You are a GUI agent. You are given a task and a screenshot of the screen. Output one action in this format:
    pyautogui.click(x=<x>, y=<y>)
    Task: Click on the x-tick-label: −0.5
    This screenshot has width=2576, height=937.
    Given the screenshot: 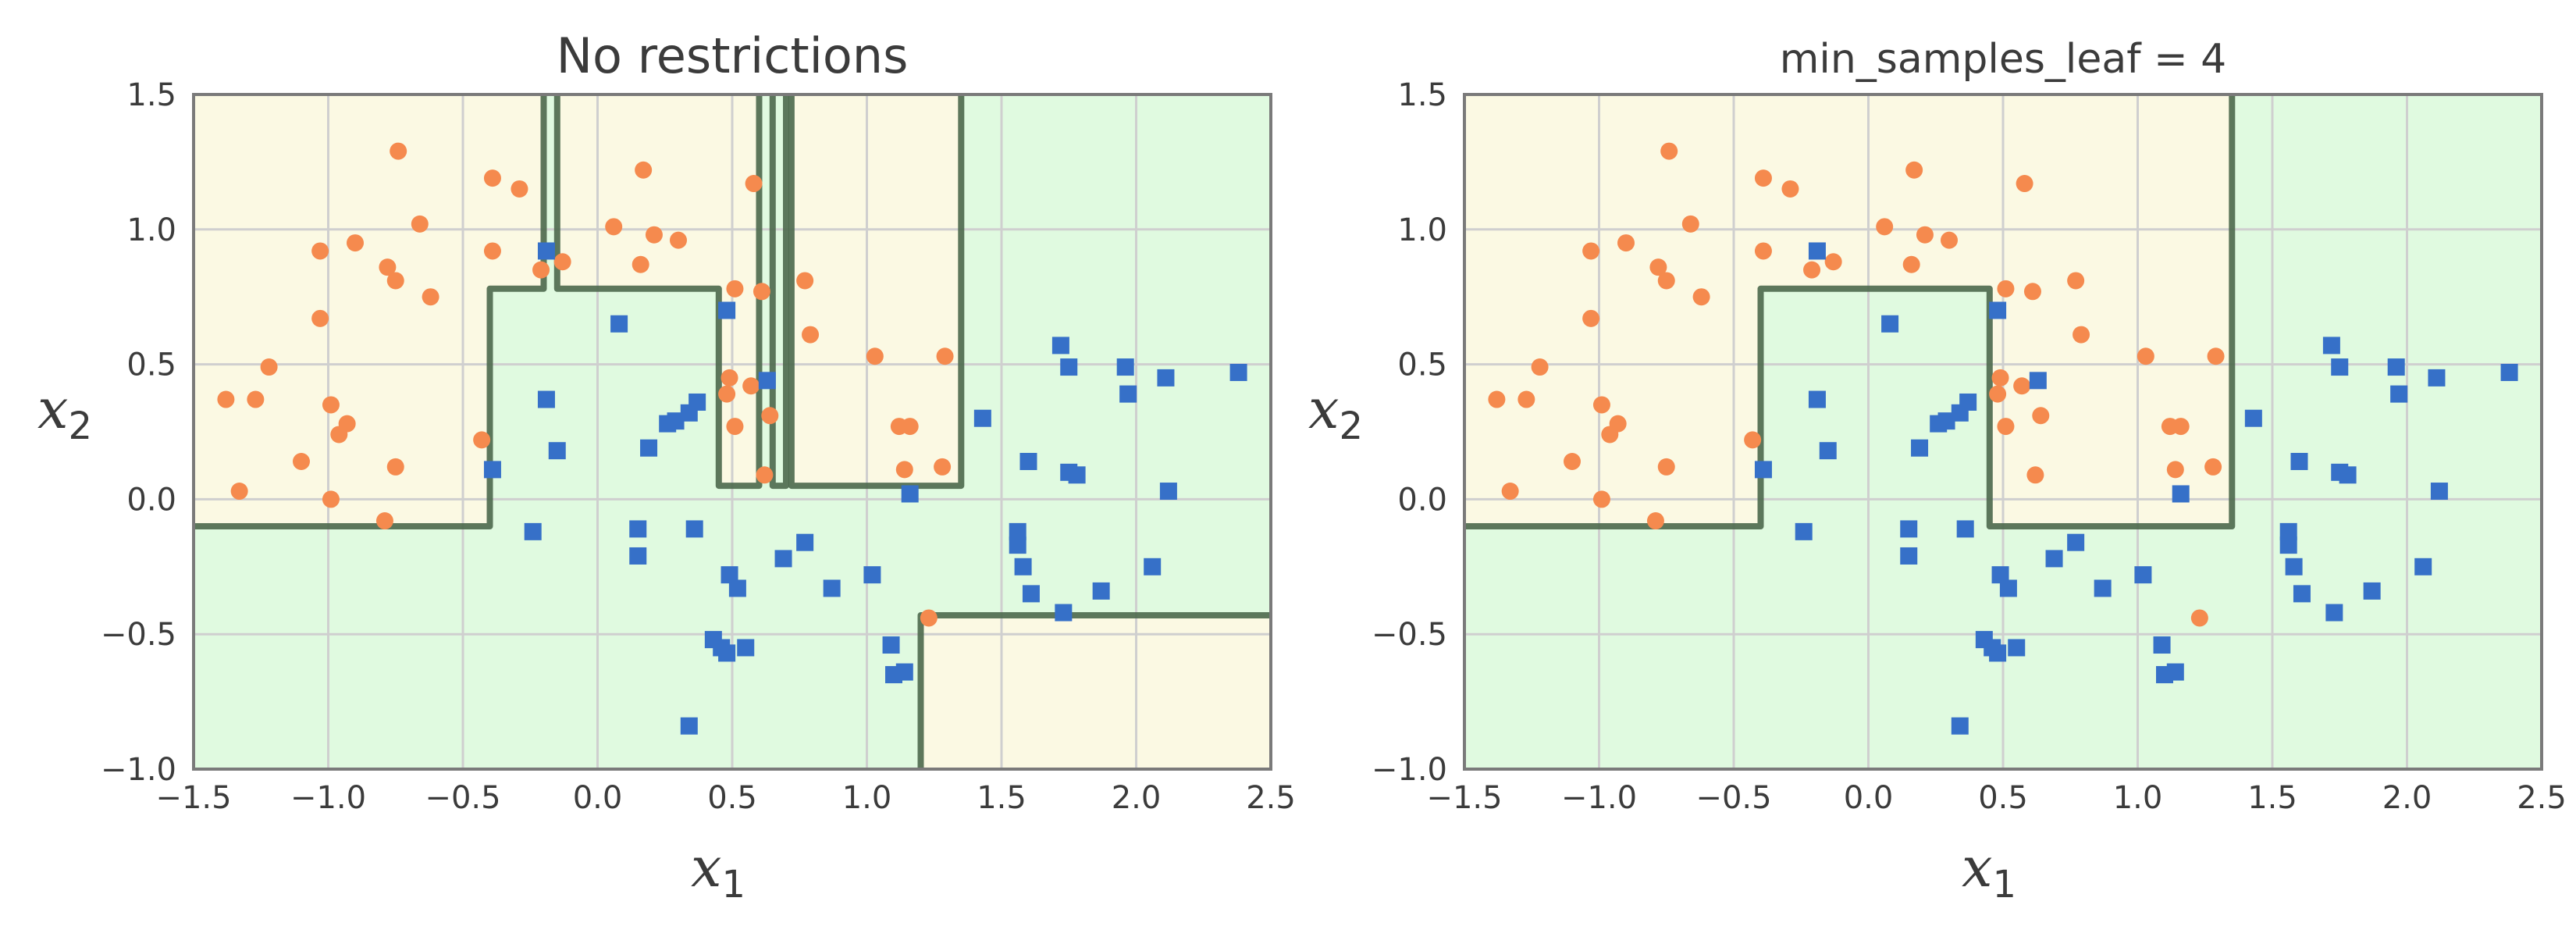 What is the action you would take?
    pyautogui.click(x=1733, y=798)
    